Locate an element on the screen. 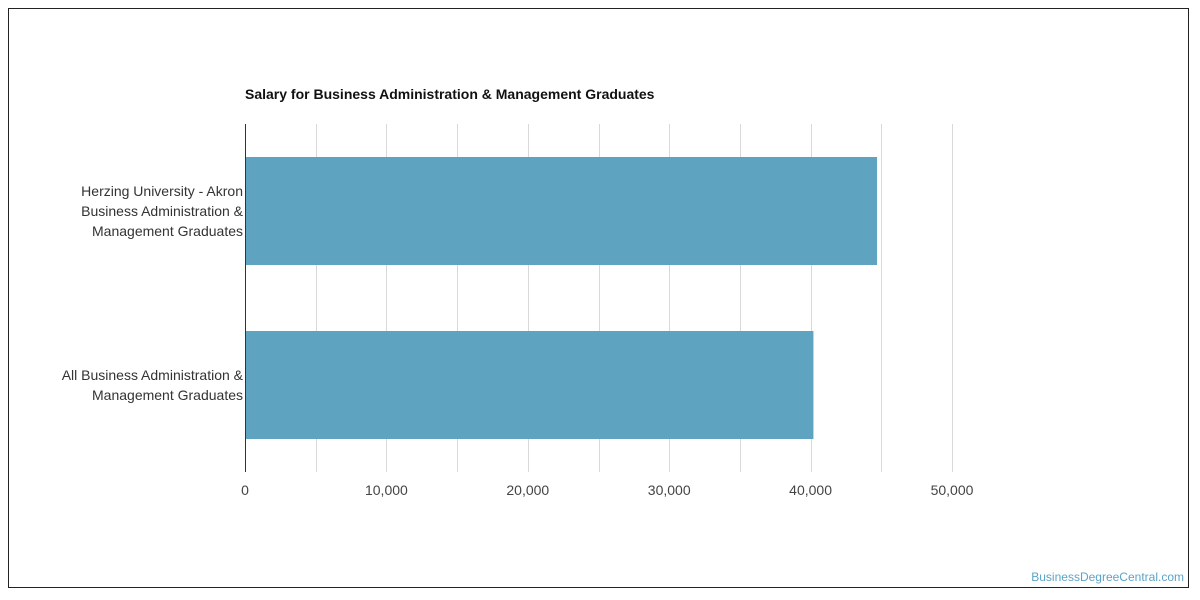  x-tick-label: 40,000 is located at coordinates (810, 490).